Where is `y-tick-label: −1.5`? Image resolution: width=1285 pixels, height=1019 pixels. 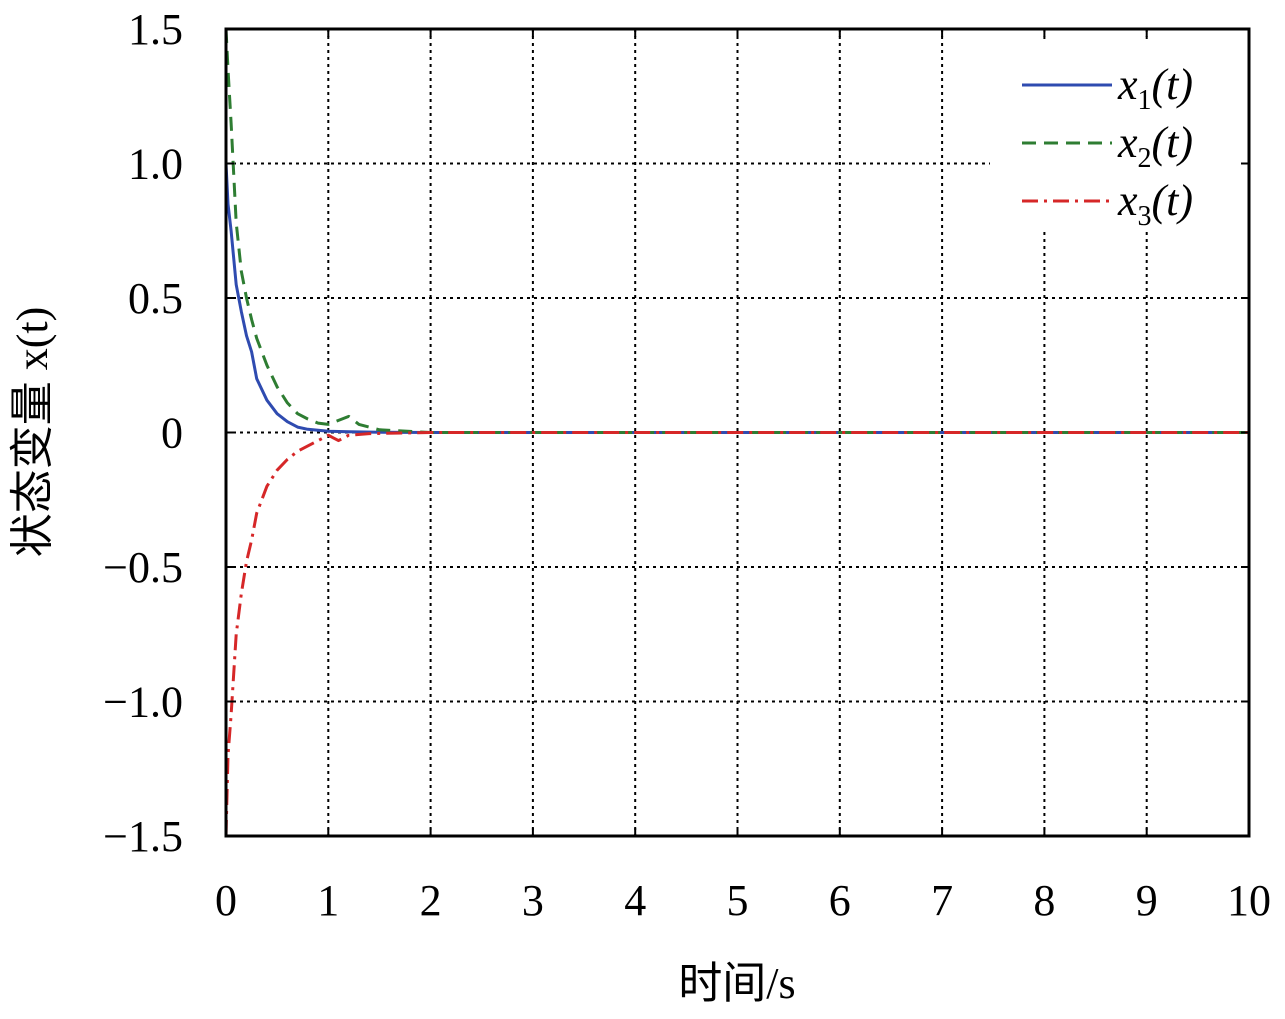 y-tick-label: −1.5 is located at coordinates (143, 836).